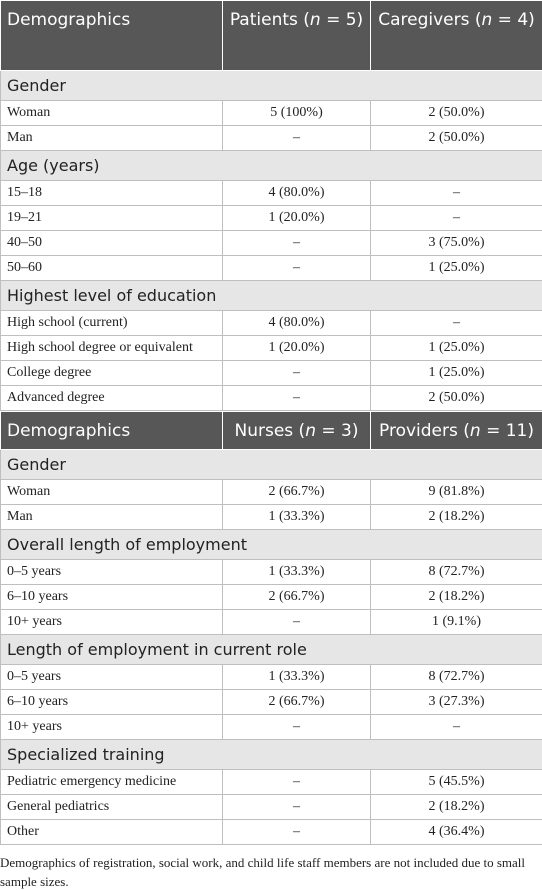 The image size is (542, 890). Describe the element at coordinates (271, 572) in the screenshot. I see `data-row: 0–5 years 1 (33.3%) 8 (72.7%)` at that location.